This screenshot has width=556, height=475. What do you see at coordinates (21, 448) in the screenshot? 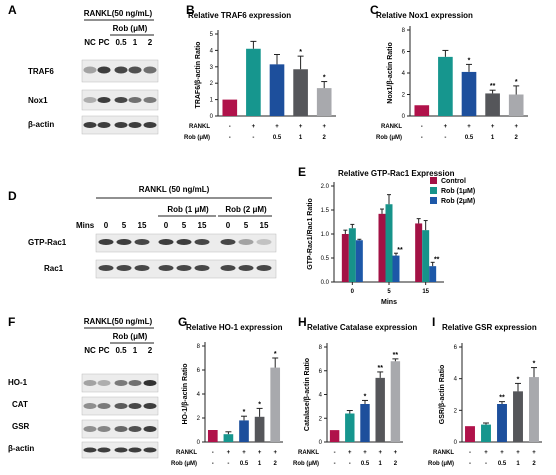
I see `blot-f-protein-label: β-actin` at bounding box center [21, 448].